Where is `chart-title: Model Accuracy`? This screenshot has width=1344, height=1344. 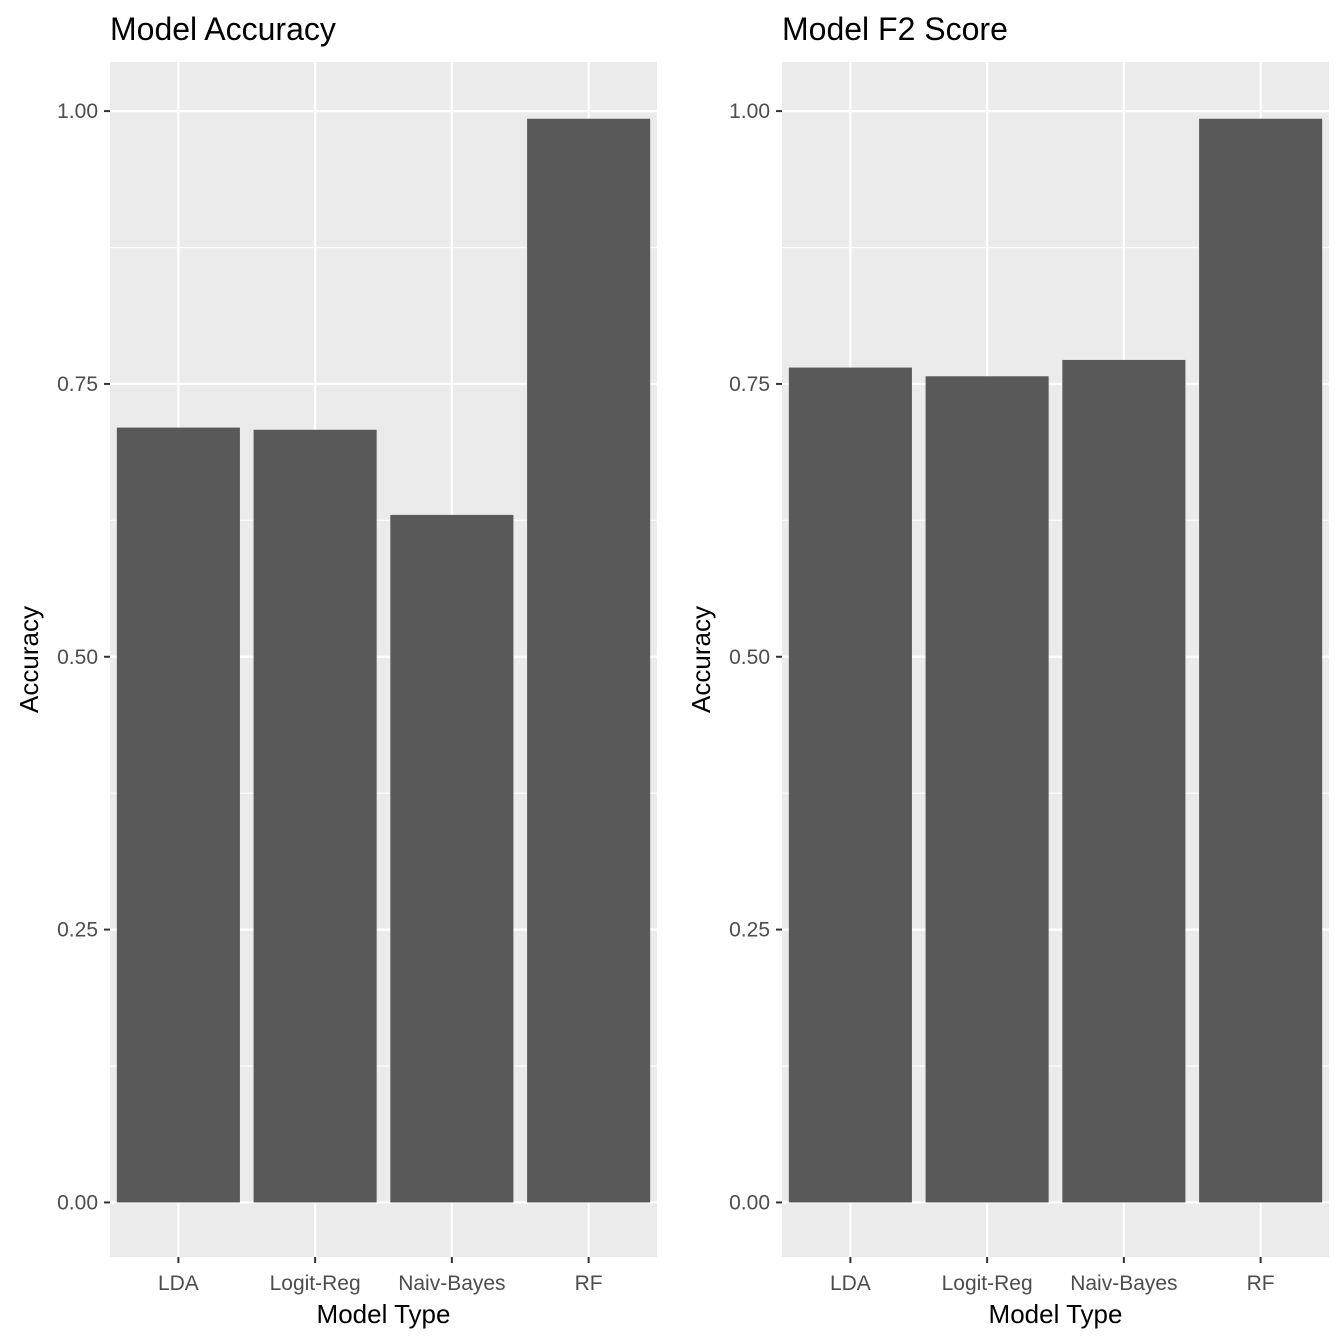 chart-title: Model Accuracy is located at coordinates (223, 29).